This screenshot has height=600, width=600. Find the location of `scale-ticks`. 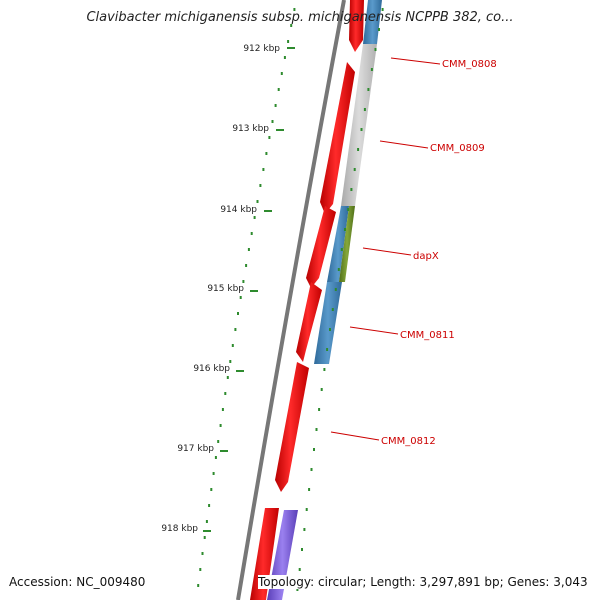

scale-ticks is located at coordinates (249, 289).